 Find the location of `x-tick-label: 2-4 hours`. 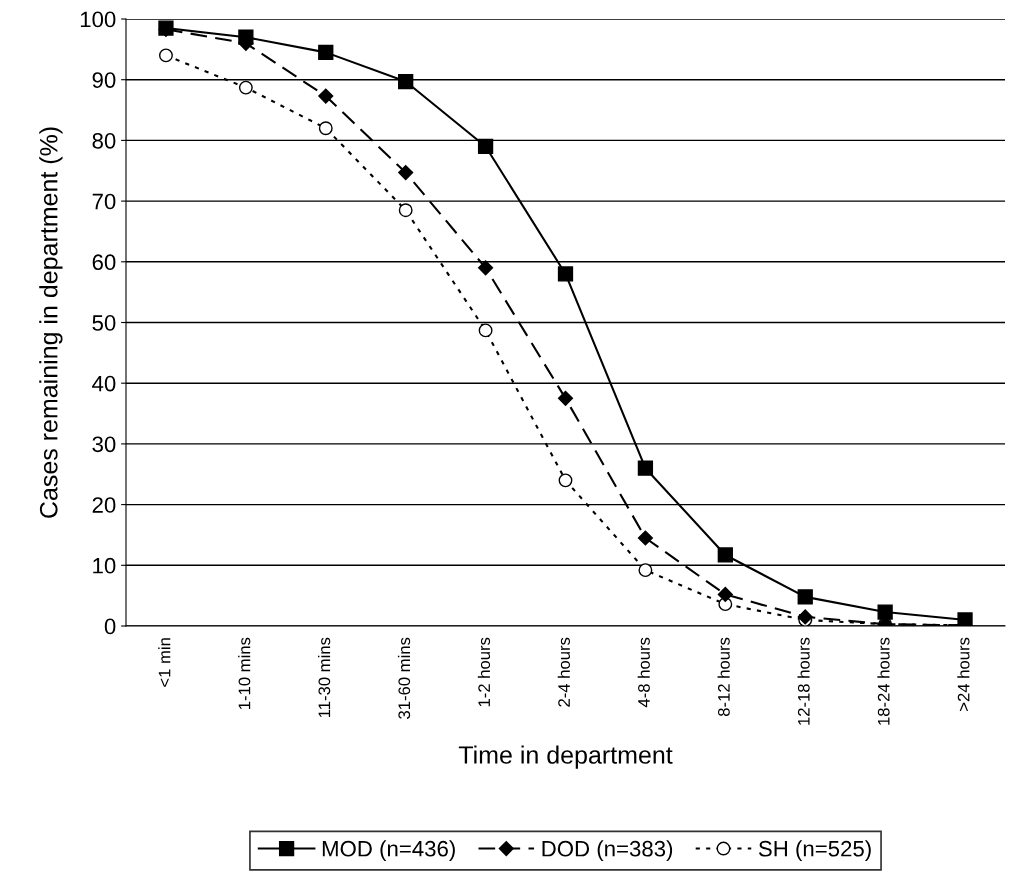

x-tick-label: 2-4 hours is located at coordinates (563, 672).